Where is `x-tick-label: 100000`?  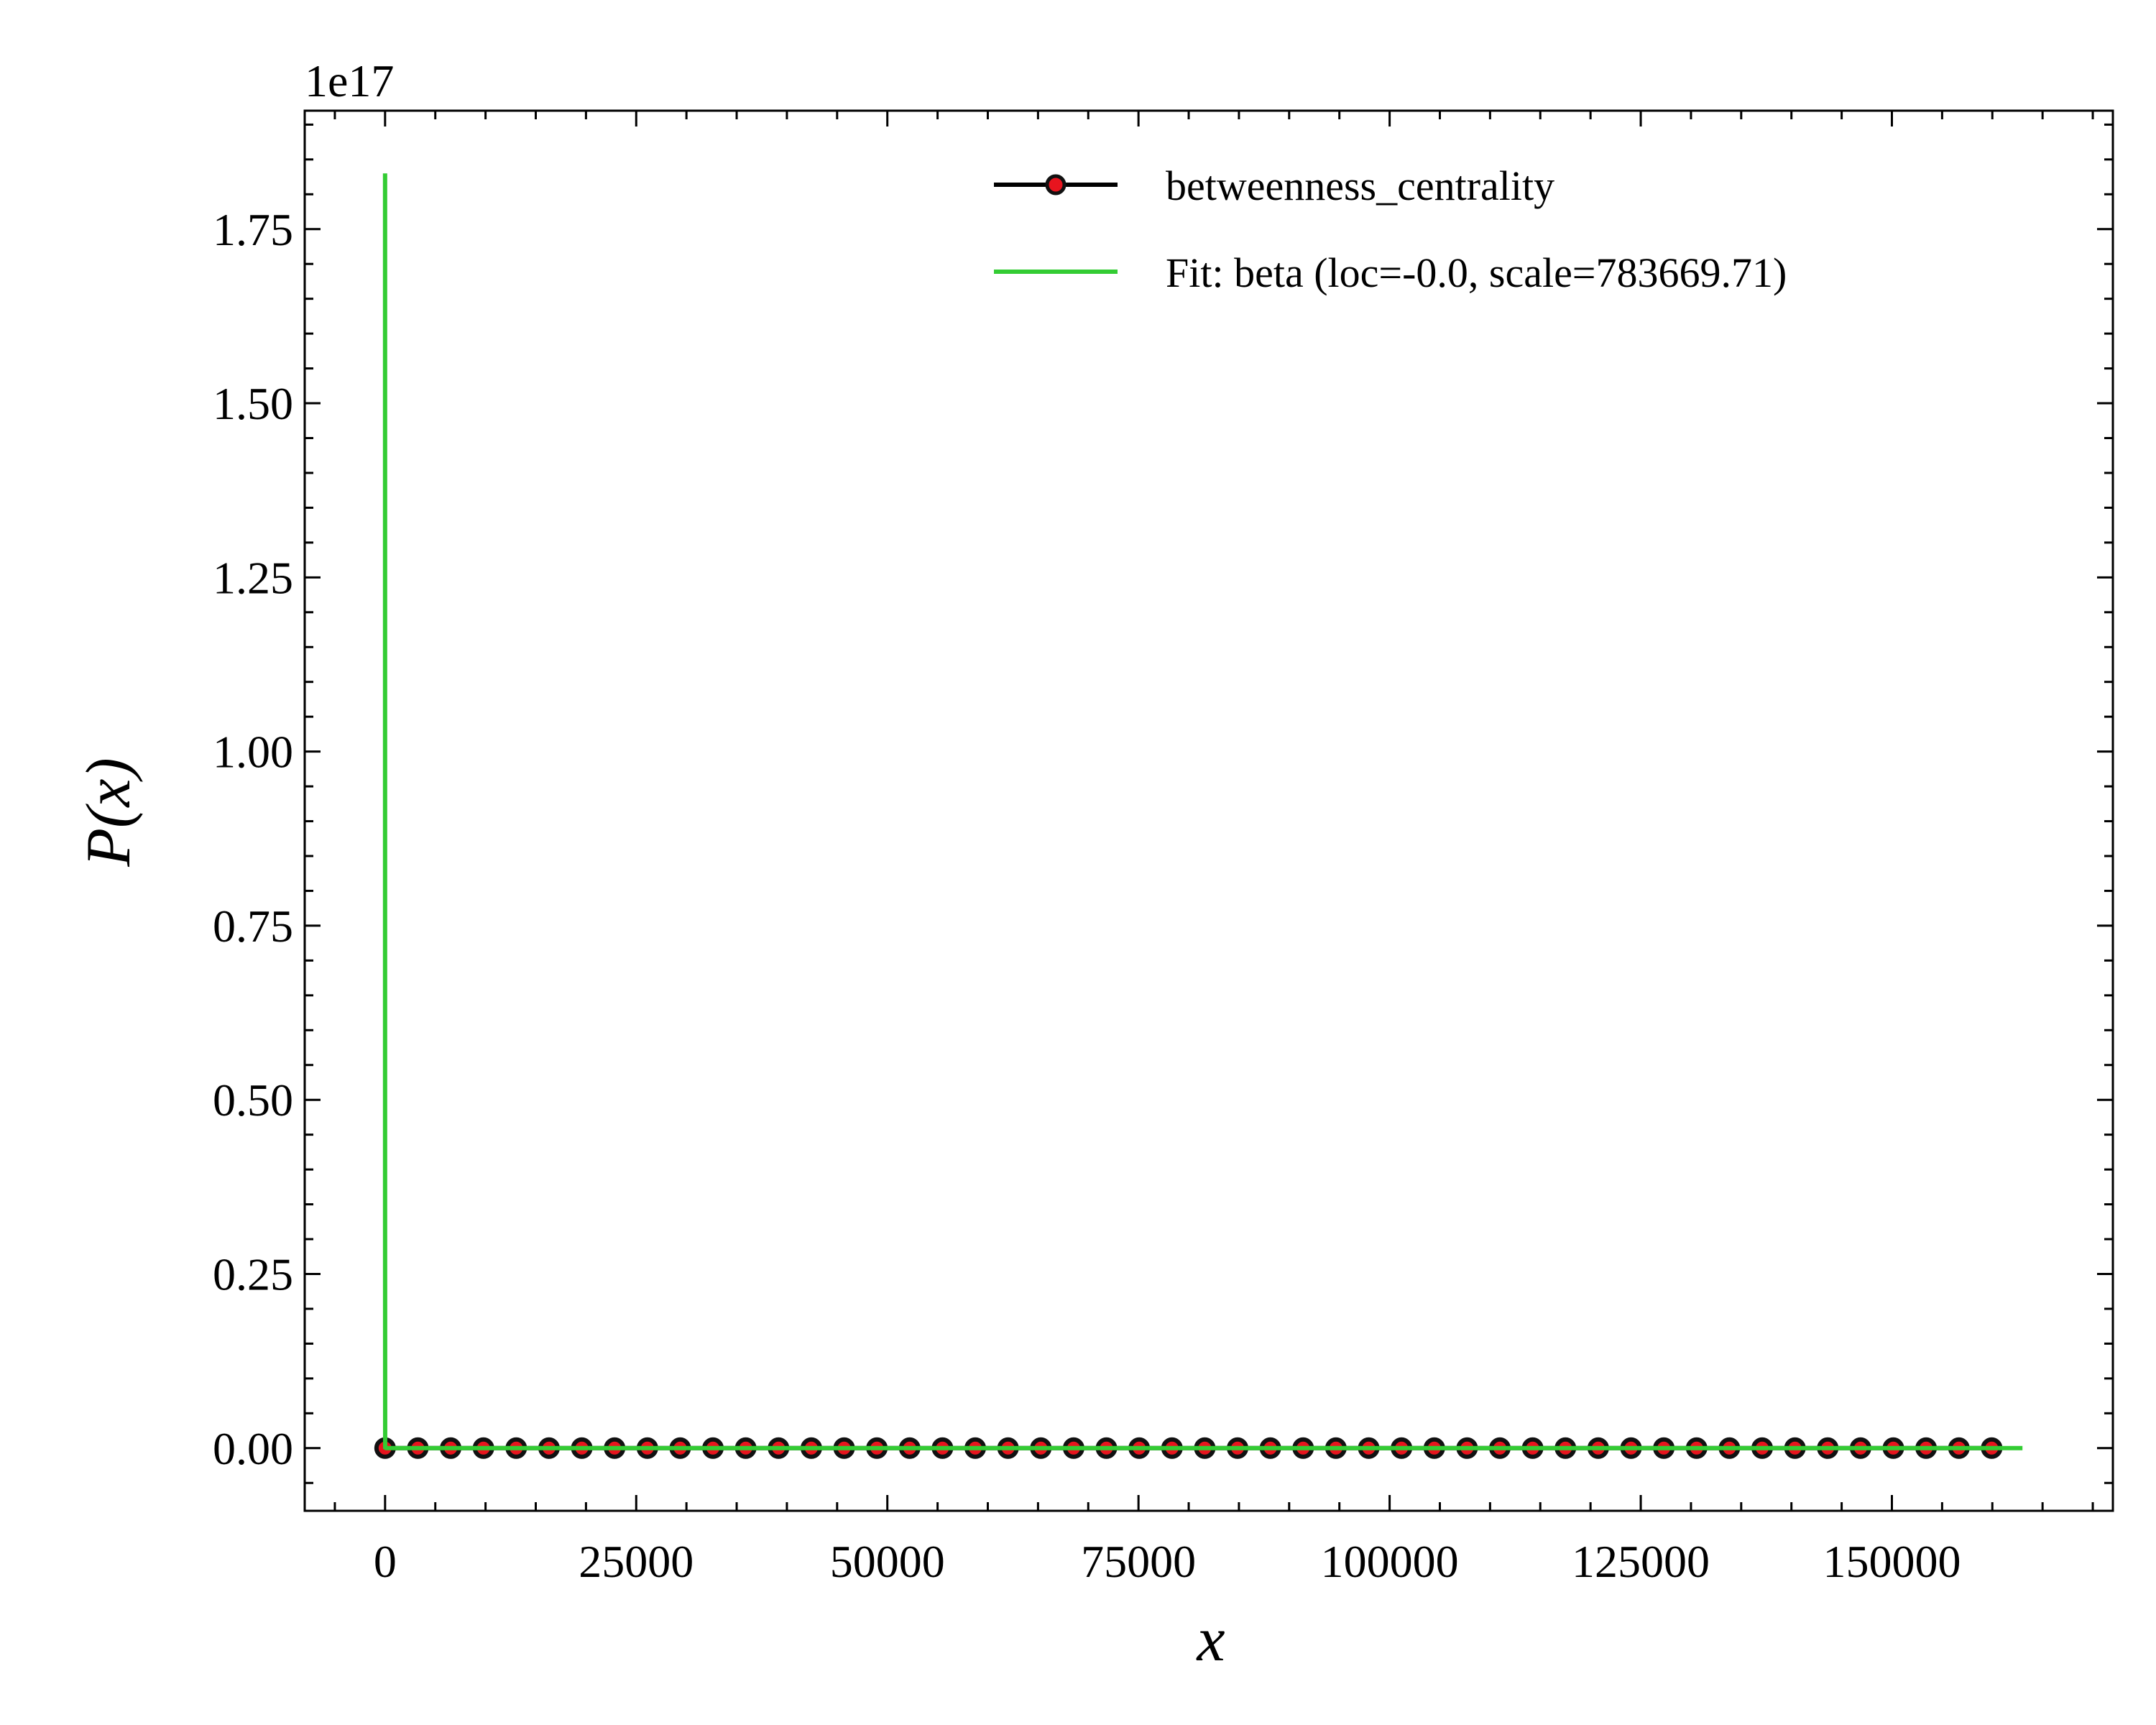 x-tick-label: 100000 is located at coordinates (1390, 1561).